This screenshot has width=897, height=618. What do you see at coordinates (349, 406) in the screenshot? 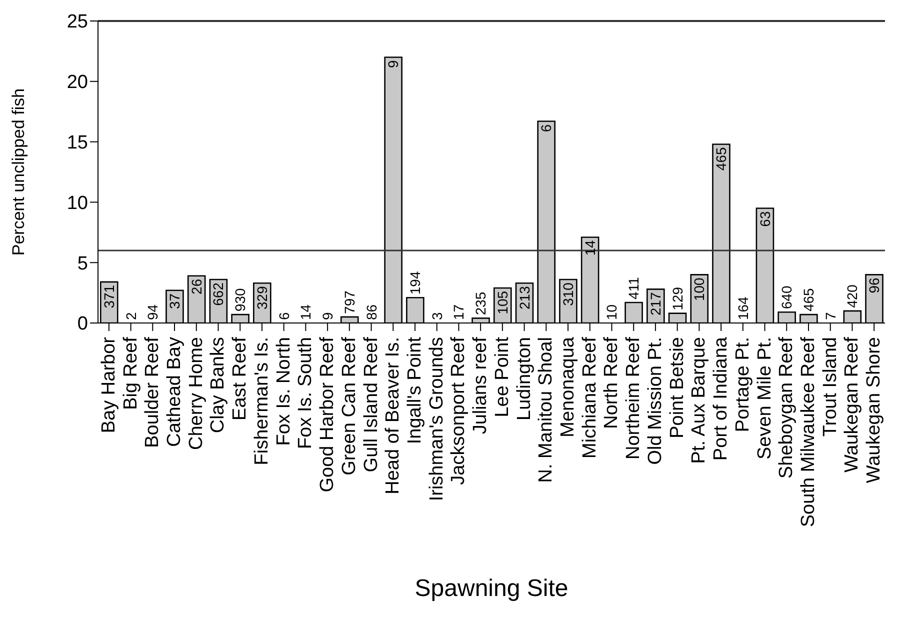
I see `x-tick-label: Green Can Reef` at bounding box center [349, 406].